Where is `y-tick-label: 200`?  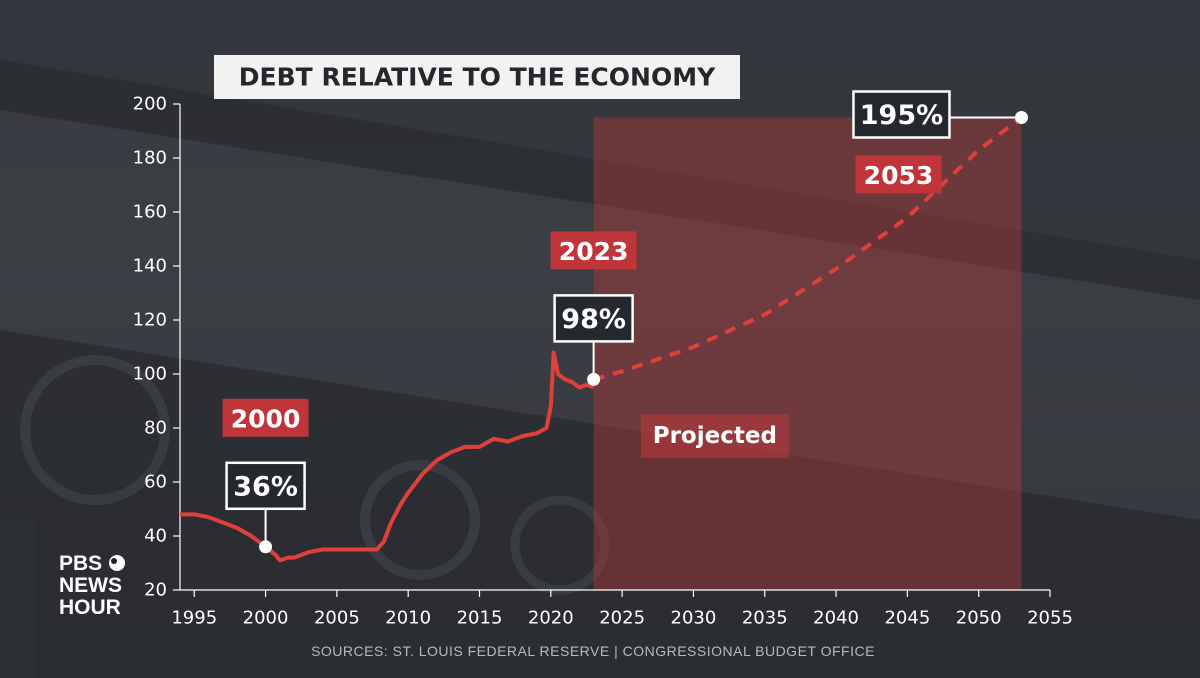
y-tick-label: 200 is located at coordinates (150, 104).